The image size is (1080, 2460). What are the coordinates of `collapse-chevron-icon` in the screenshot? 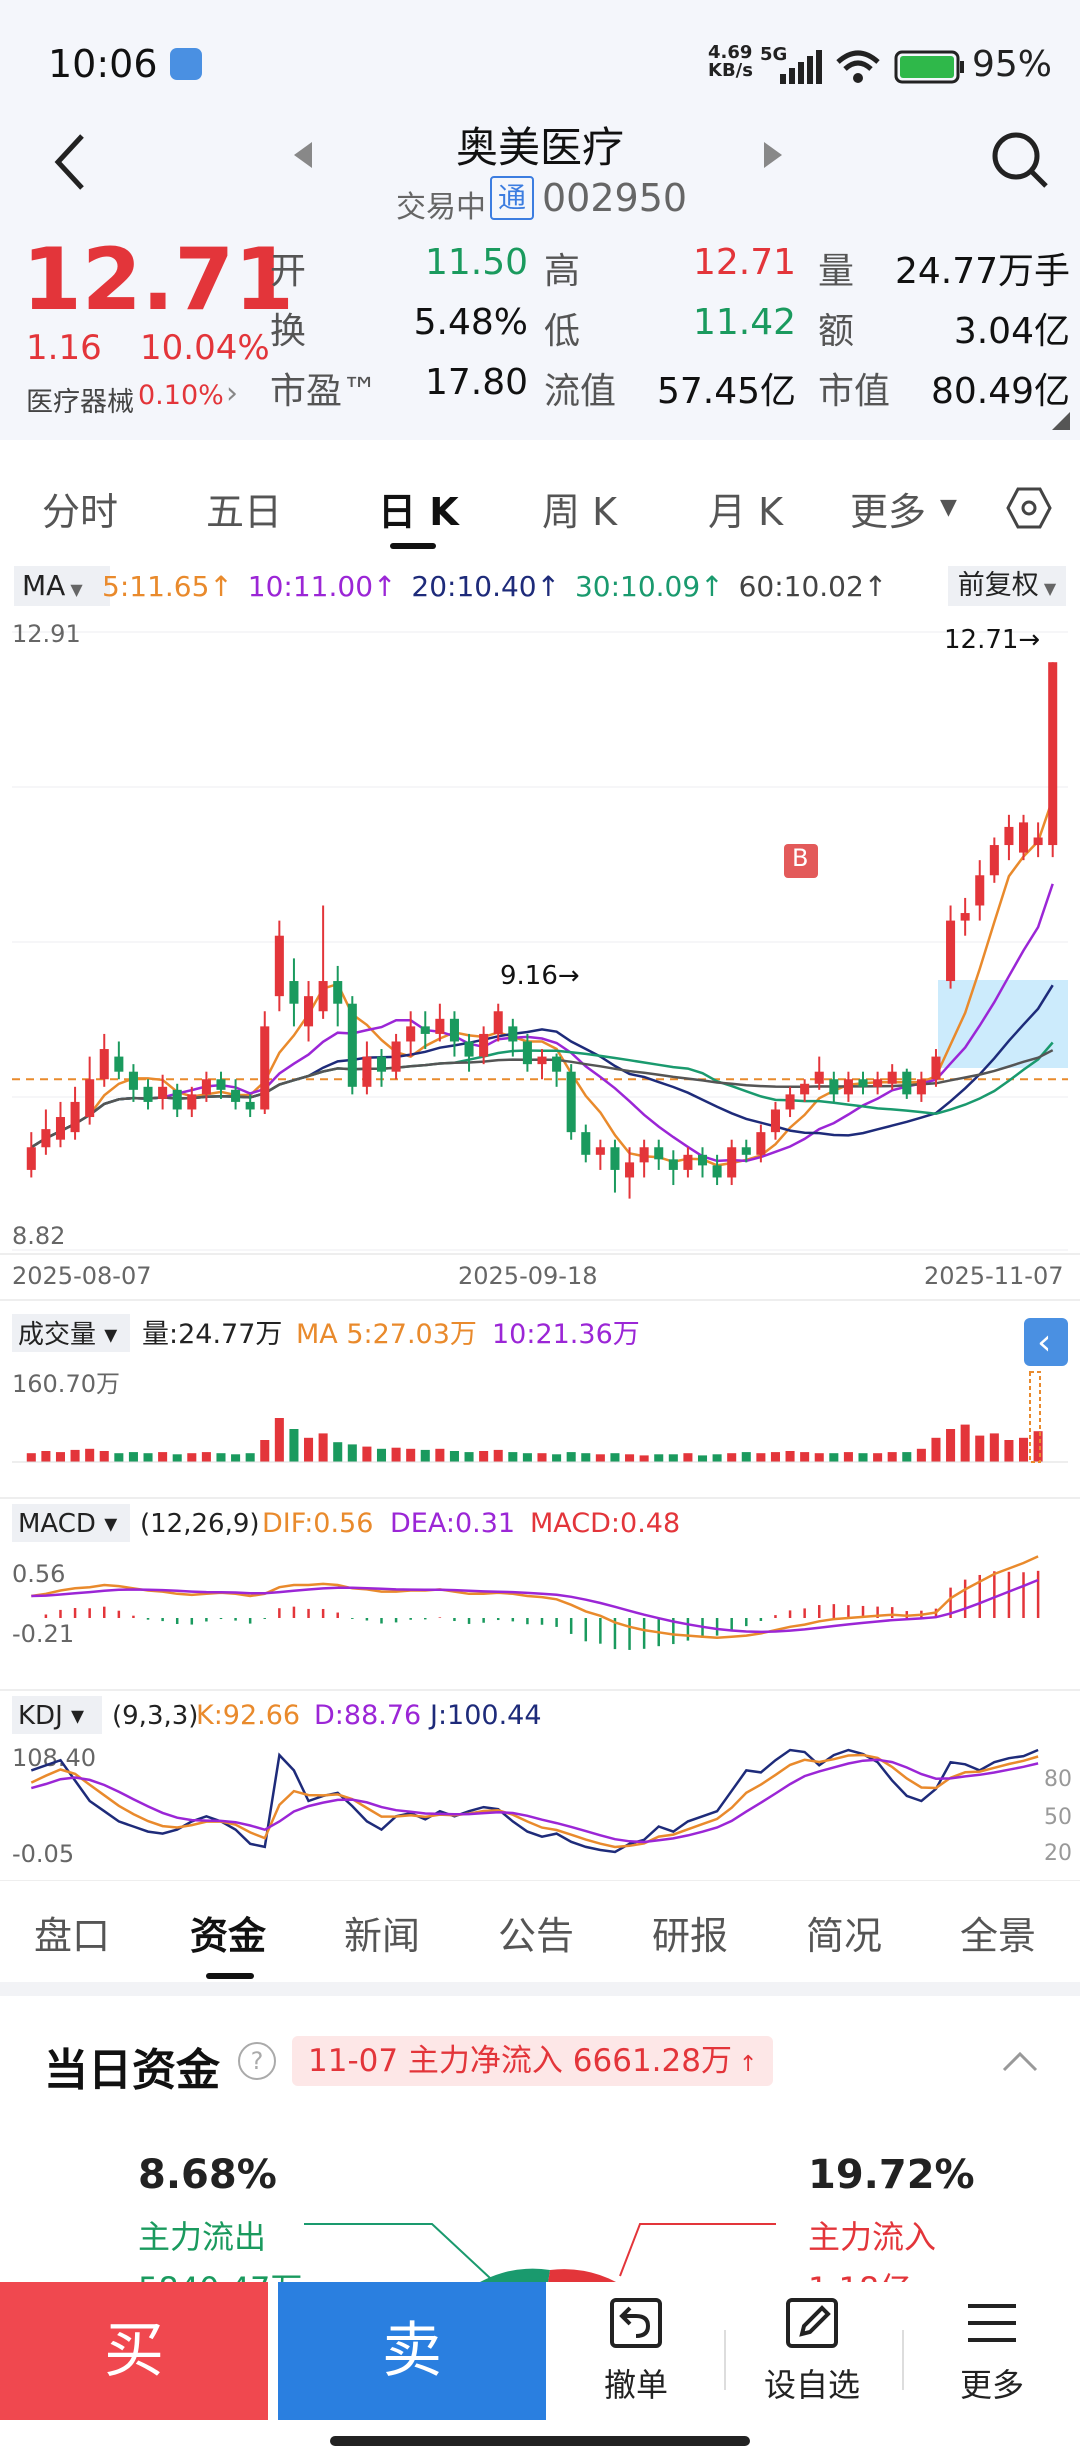 It's located at (1020, 2062).